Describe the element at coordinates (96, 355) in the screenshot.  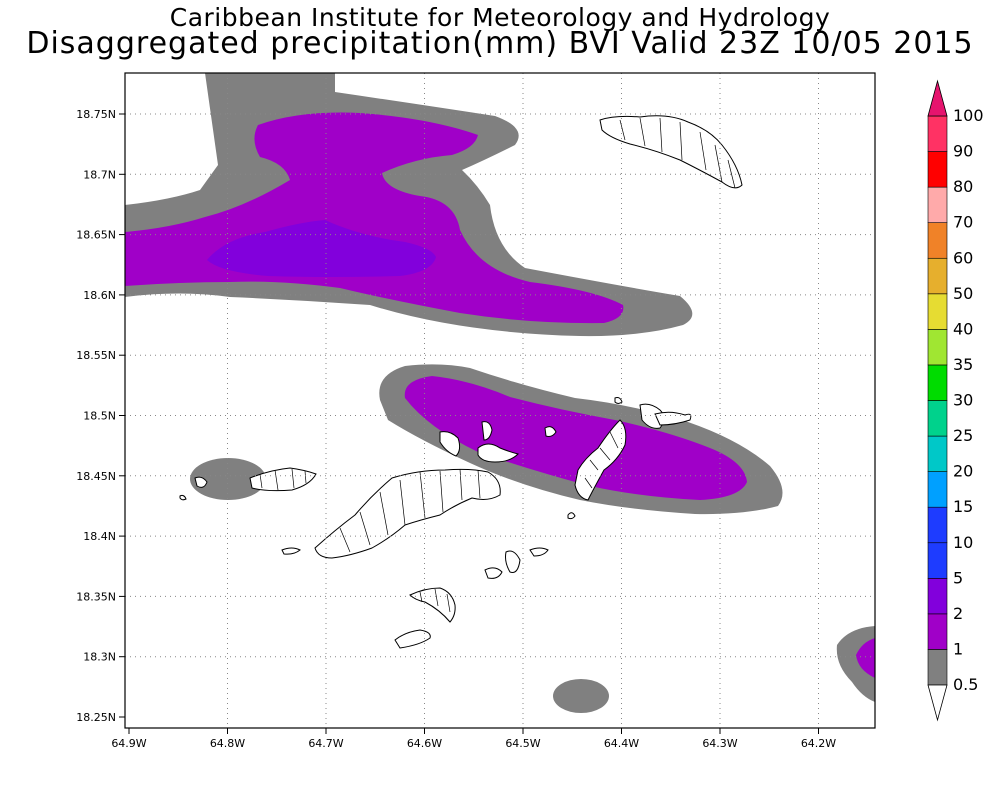
I see `y-tick-label: 18.55N` at that location.